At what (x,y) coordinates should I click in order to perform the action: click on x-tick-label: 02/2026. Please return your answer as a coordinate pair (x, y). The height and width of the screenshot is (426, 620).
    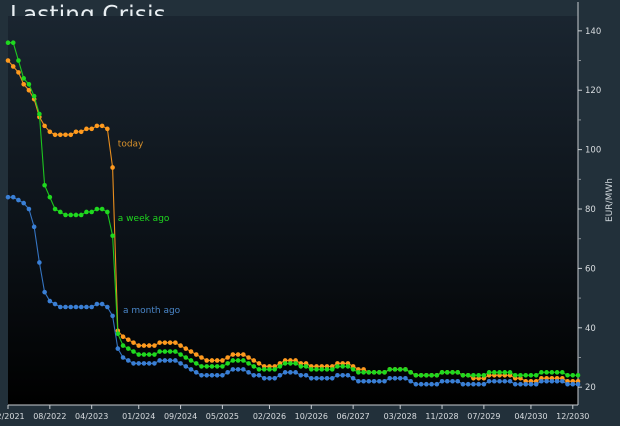
    Looking at the image, I should click on (269, 416).